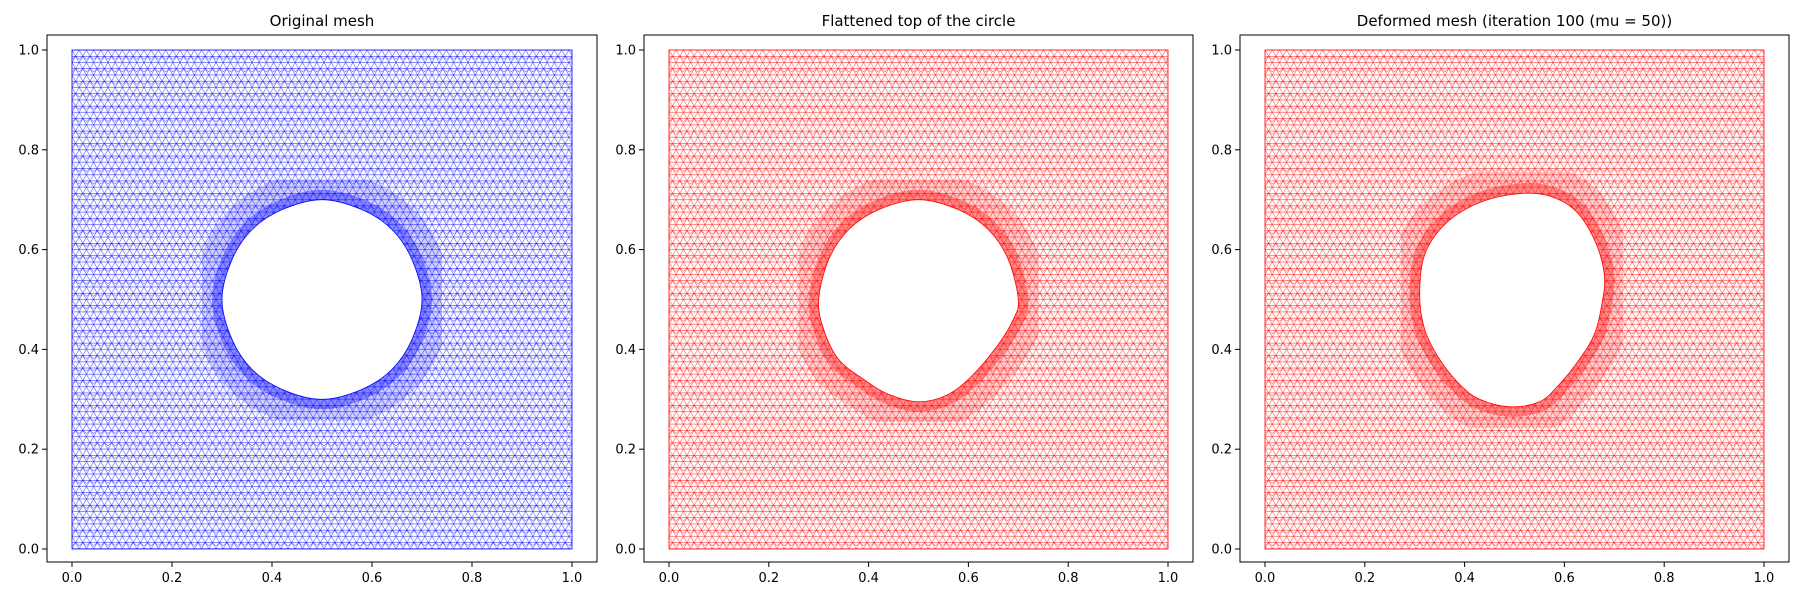  What do you see at coordinates (322, 21) in the screenshot?
I see `panel-title: Original mesh` at bounding box center [322, 21].